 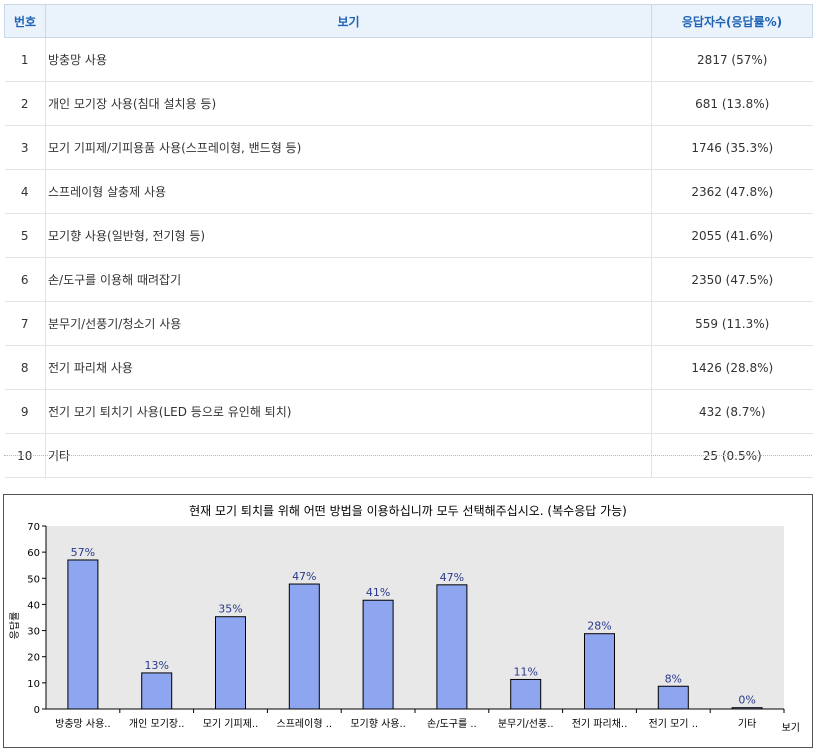 What do you see at coordinates (732, 59) in the screenshot?
I see `row-response: 2817 (57%)` at bounding box center [732, 59].